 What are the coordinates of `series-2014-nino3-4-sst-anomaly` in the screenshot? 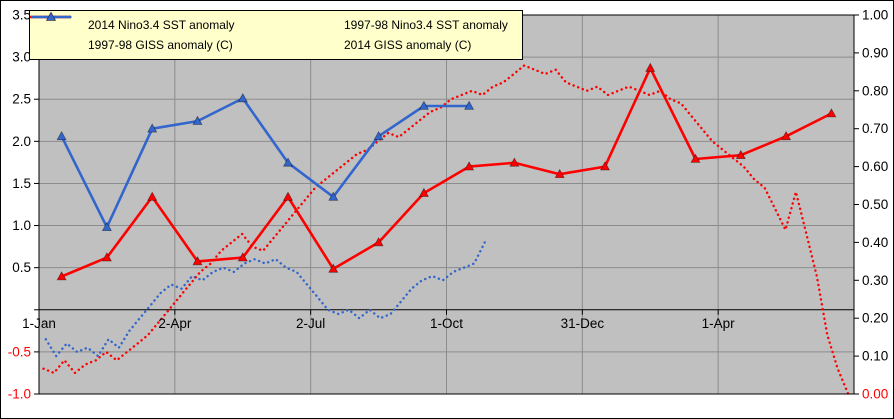 It's located at (265, 299).